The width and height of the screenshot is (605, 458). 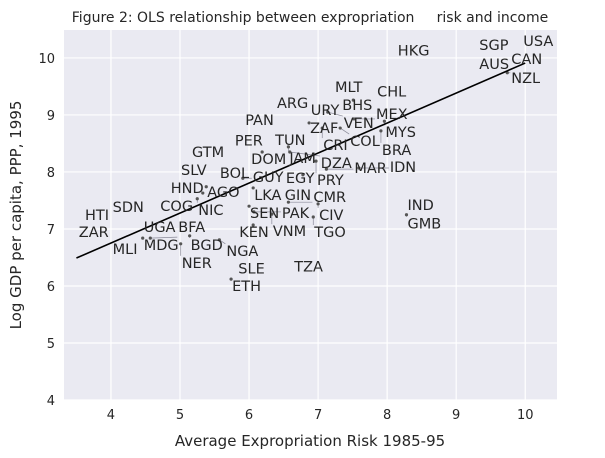 I want to click on point-label: BHS, so click(x=357, y=106).